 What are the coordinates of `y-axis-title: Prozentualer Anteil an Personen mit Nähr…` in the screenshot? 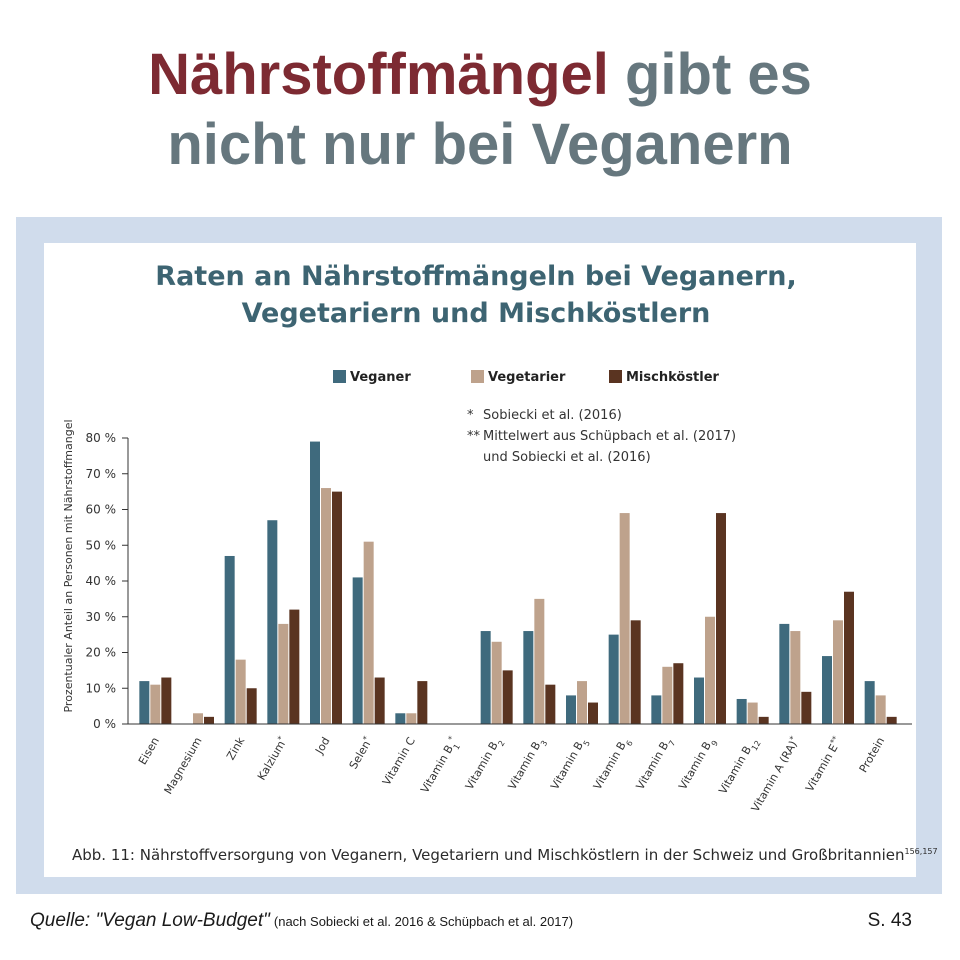 It's located at (68, 565).